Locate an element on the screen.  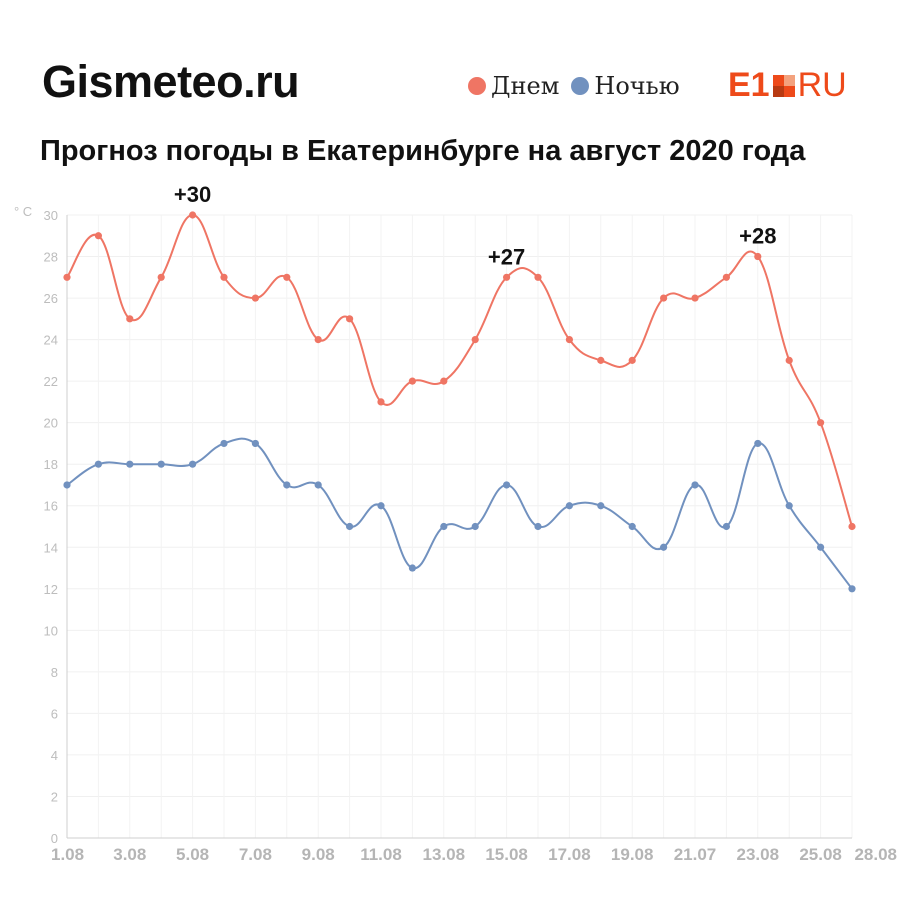
legend-day-label: Днем is located at coordinates (525, 86).